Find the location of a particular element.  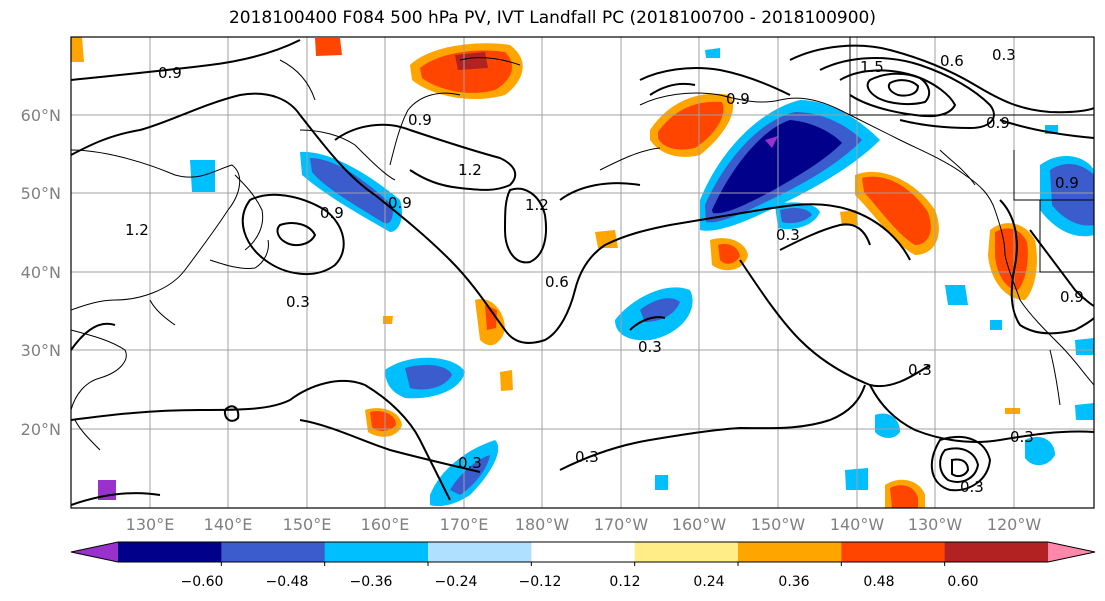

lon-label: 150°W is located at coordinates (778, 524).